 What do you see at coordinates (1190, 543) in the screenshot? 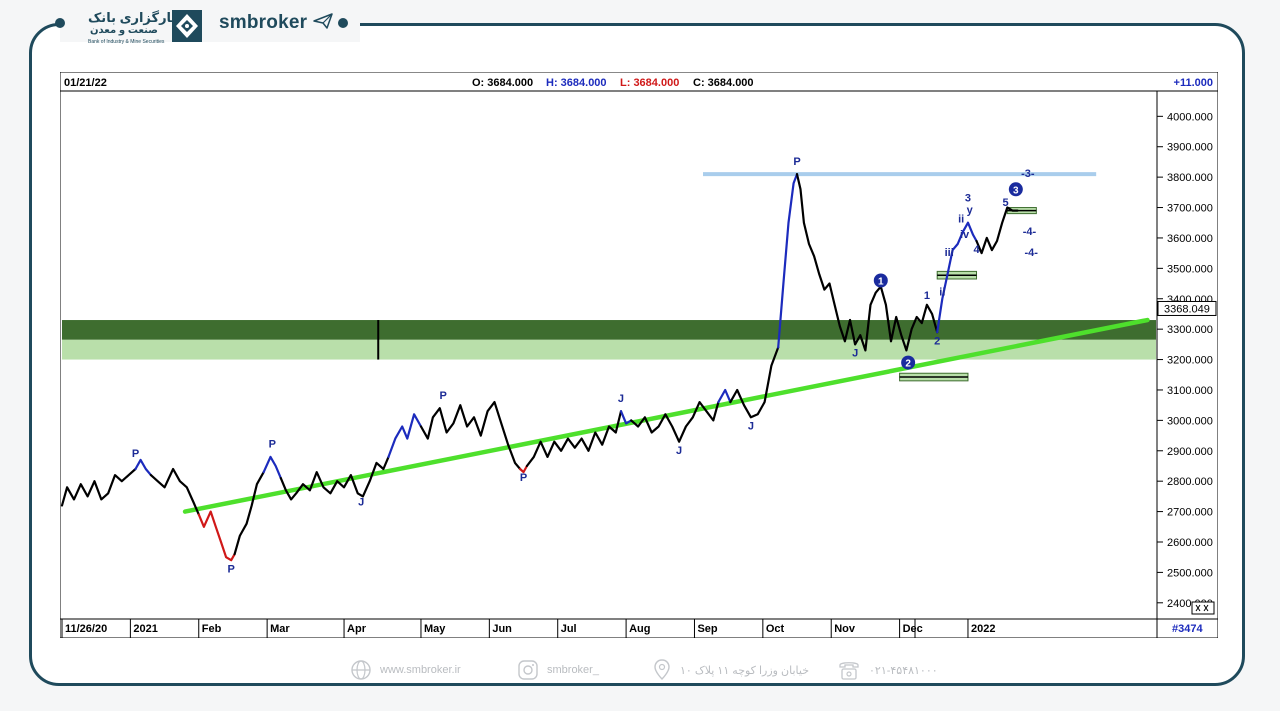
I see `y-tick-label: 2600.000` at bounding box center [1190, 543].